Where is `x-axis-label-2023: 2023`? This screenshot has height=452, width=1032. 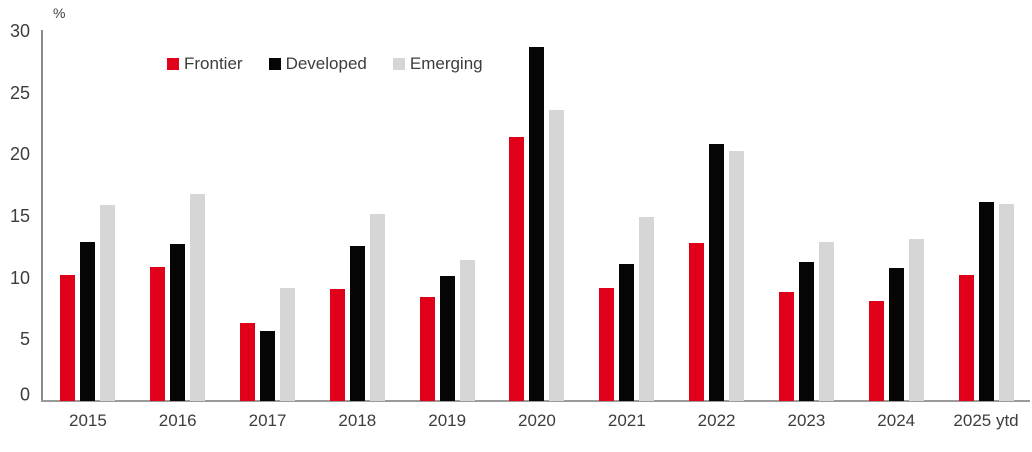
x-axis-label-2023: 2023 is located at coordinates (806, 420).